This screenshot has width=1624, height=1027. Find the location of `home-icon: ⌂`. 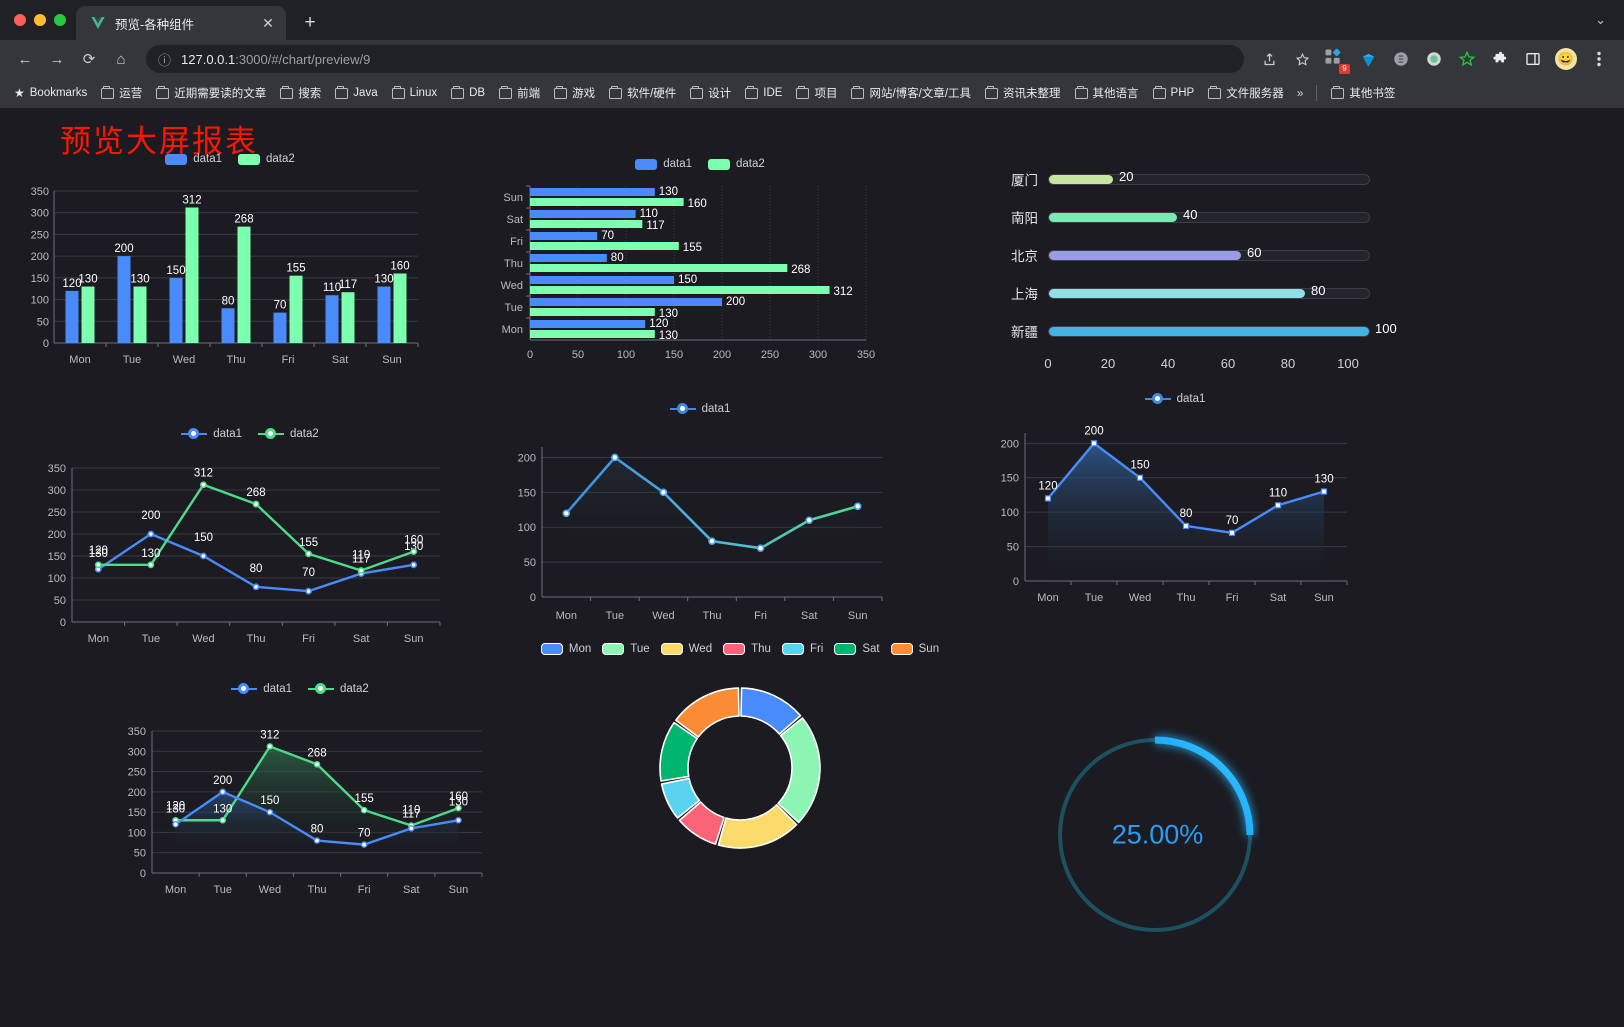

home-icon: ⌂ is located at coordinates (121, 59).